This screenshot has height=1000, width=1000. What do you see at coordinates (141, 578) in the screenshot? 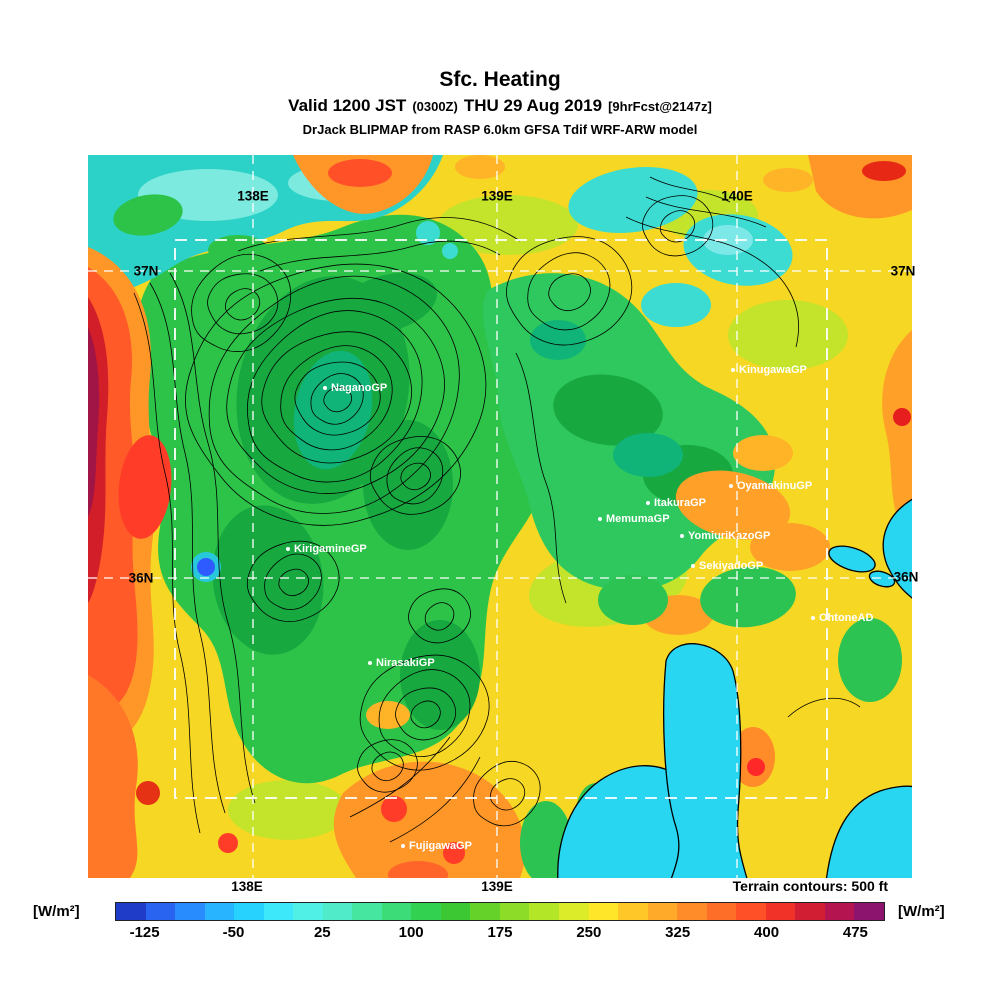
I see `grid-label-lat-left-1: 36N` at bounding box center [141, 578].